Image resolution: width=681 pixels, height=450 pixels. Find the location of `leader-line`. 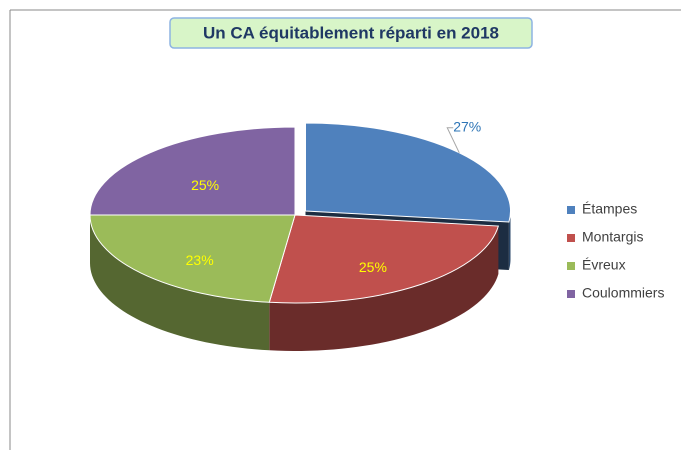

leader-line is located at coordinates (453, 140).